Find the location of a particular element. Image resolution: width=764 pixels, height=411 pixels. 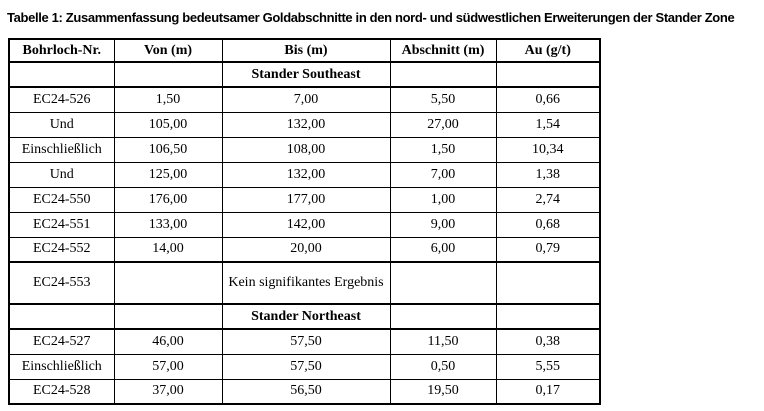

cell-au: 0,17 is located at coordinates (548, 391).